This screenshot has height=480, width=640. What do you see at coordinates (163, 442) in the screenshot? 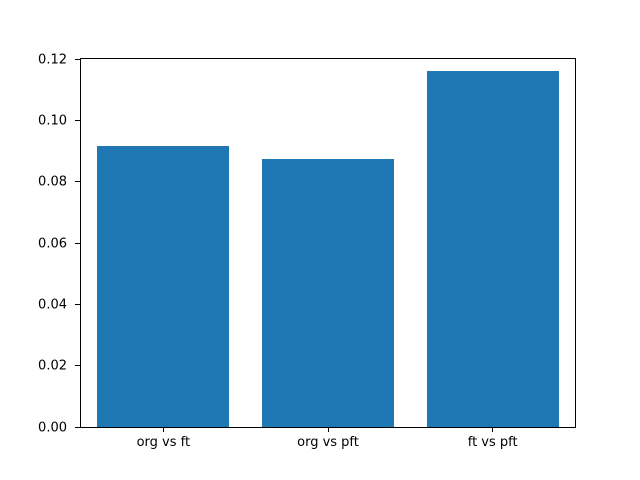
I see `x-axis-tick-label: org vs ft` at bounding box center [163, 442].